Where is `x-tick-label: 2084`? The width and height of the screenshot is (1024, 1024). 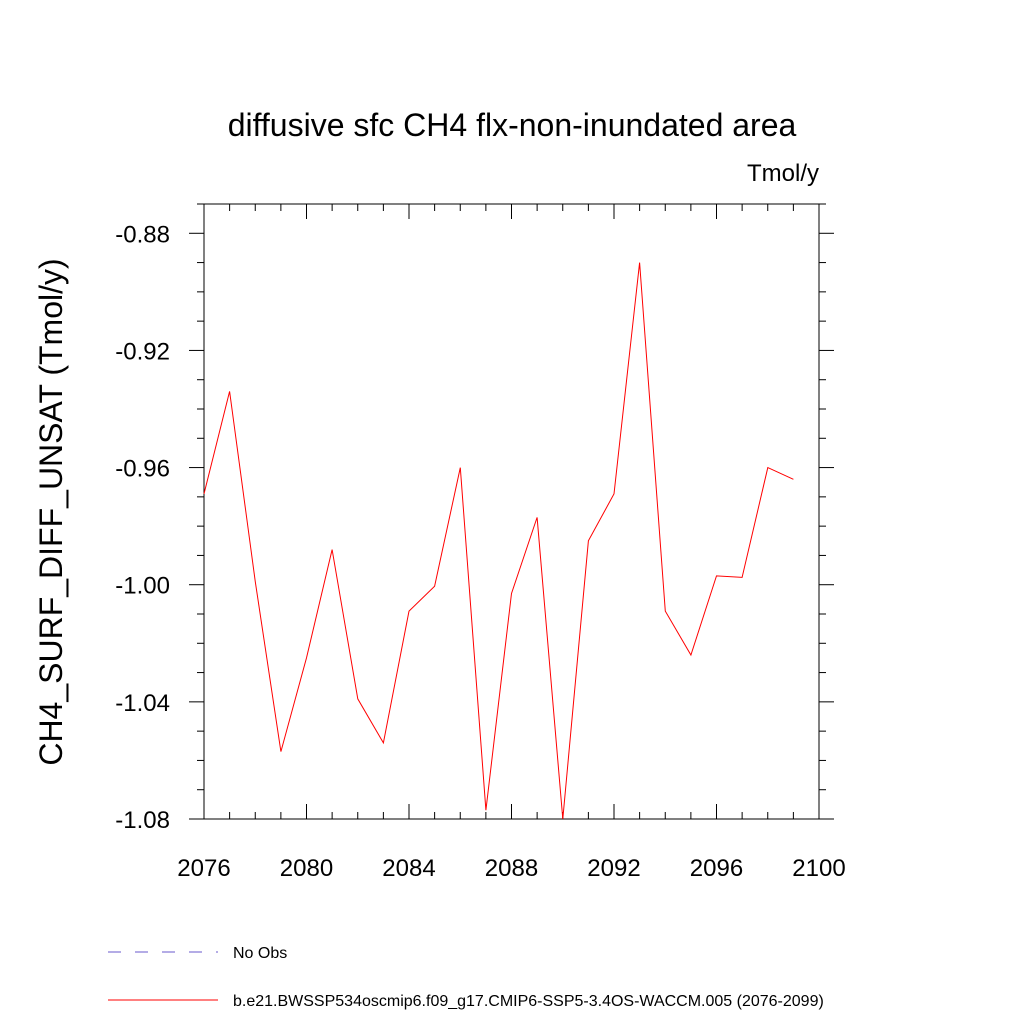
x-tick-label: 2084 is located at coordinates (408, 868).